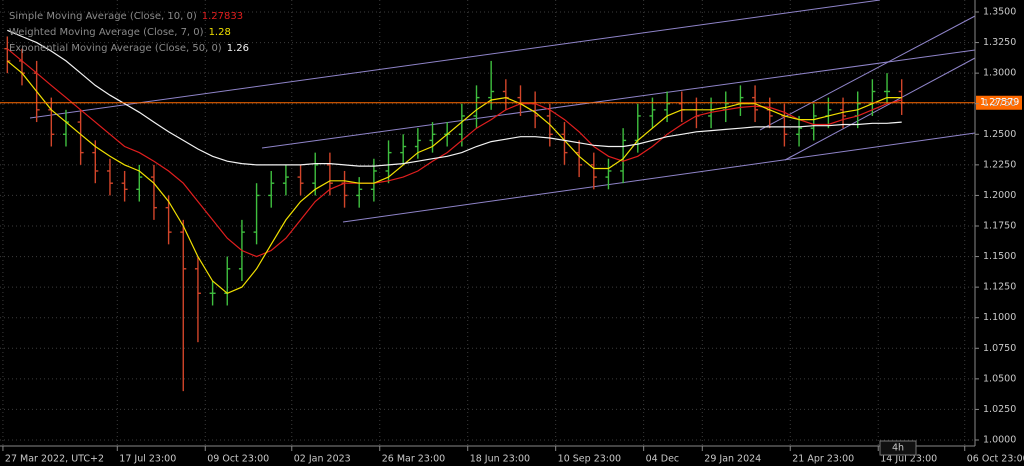 The height and width of the screenshot is (466, 1024). I want to click on x-tick-label: 14 Jul 23:00, so click(908, 459).